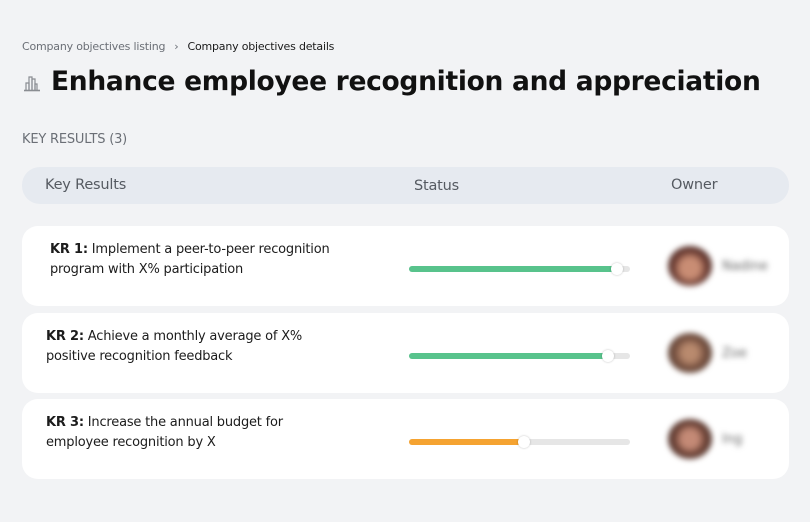 Image resolution: width=810 pixels, height=522 pixels. I want to click on owner: Ing, so click(705, 439).